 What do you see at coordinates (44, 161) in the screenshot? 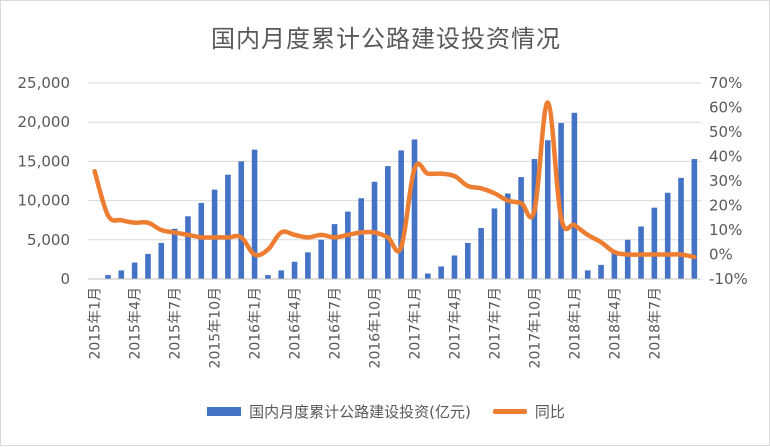
I see `y-left-tick-label: 15,000` at bounding box center [44, 161].